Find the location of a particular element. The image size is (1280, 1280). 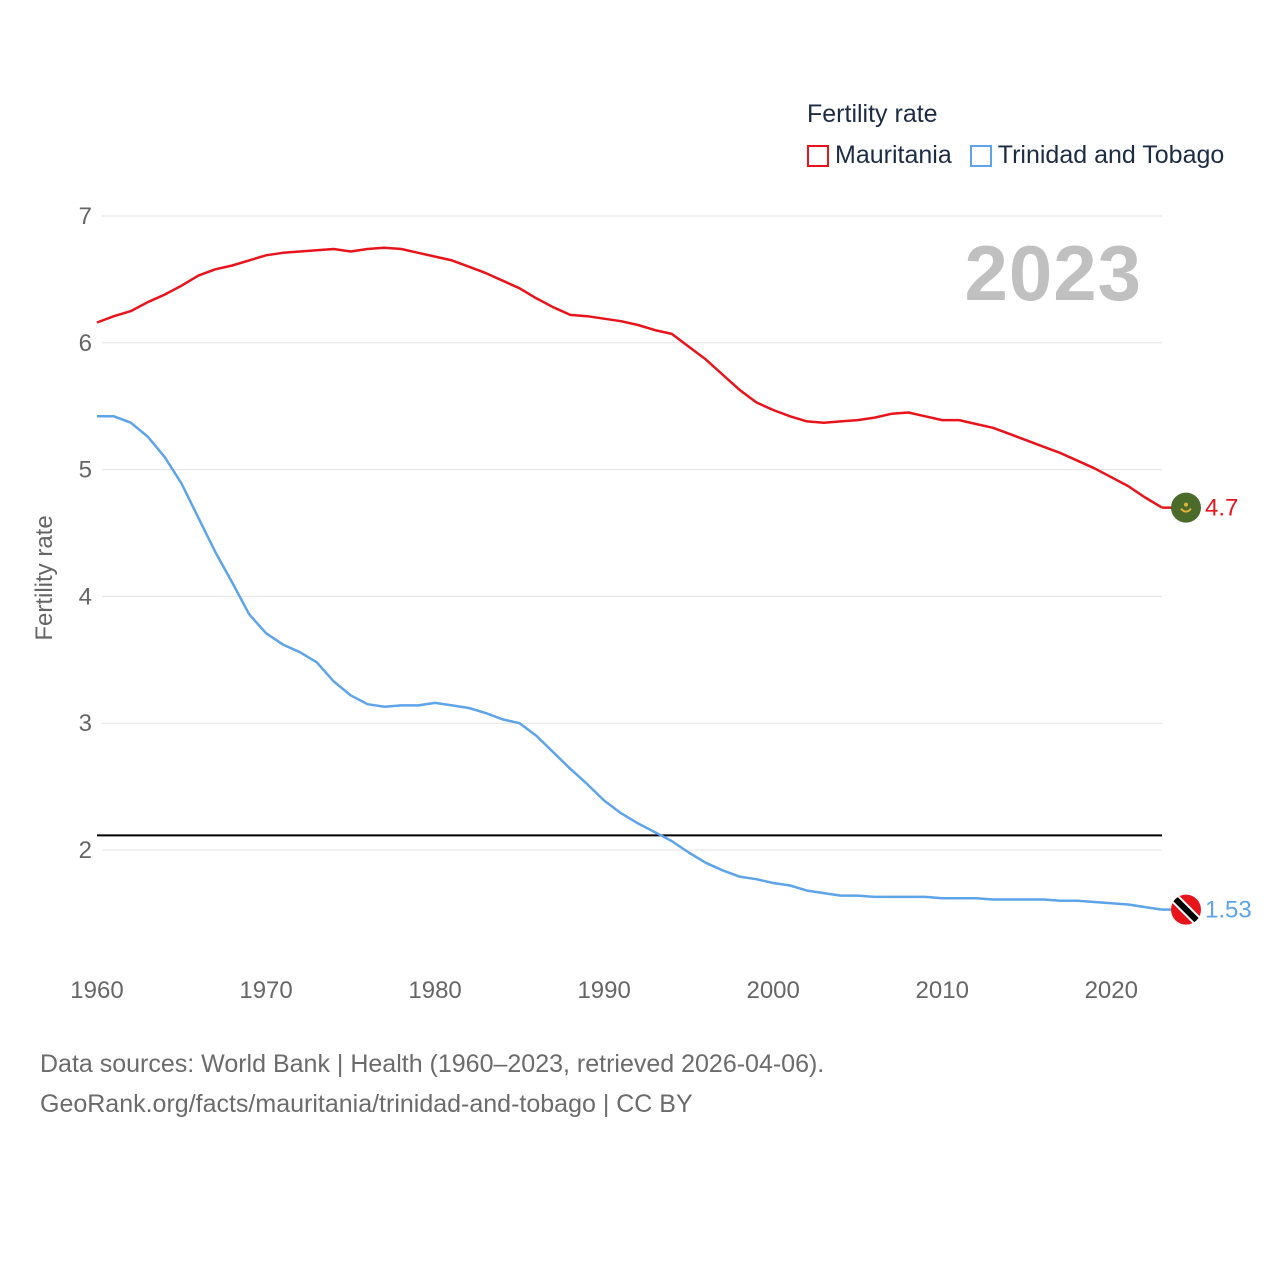

legend-item-mauritania: Mauritania is located at coordinates (879, 155).